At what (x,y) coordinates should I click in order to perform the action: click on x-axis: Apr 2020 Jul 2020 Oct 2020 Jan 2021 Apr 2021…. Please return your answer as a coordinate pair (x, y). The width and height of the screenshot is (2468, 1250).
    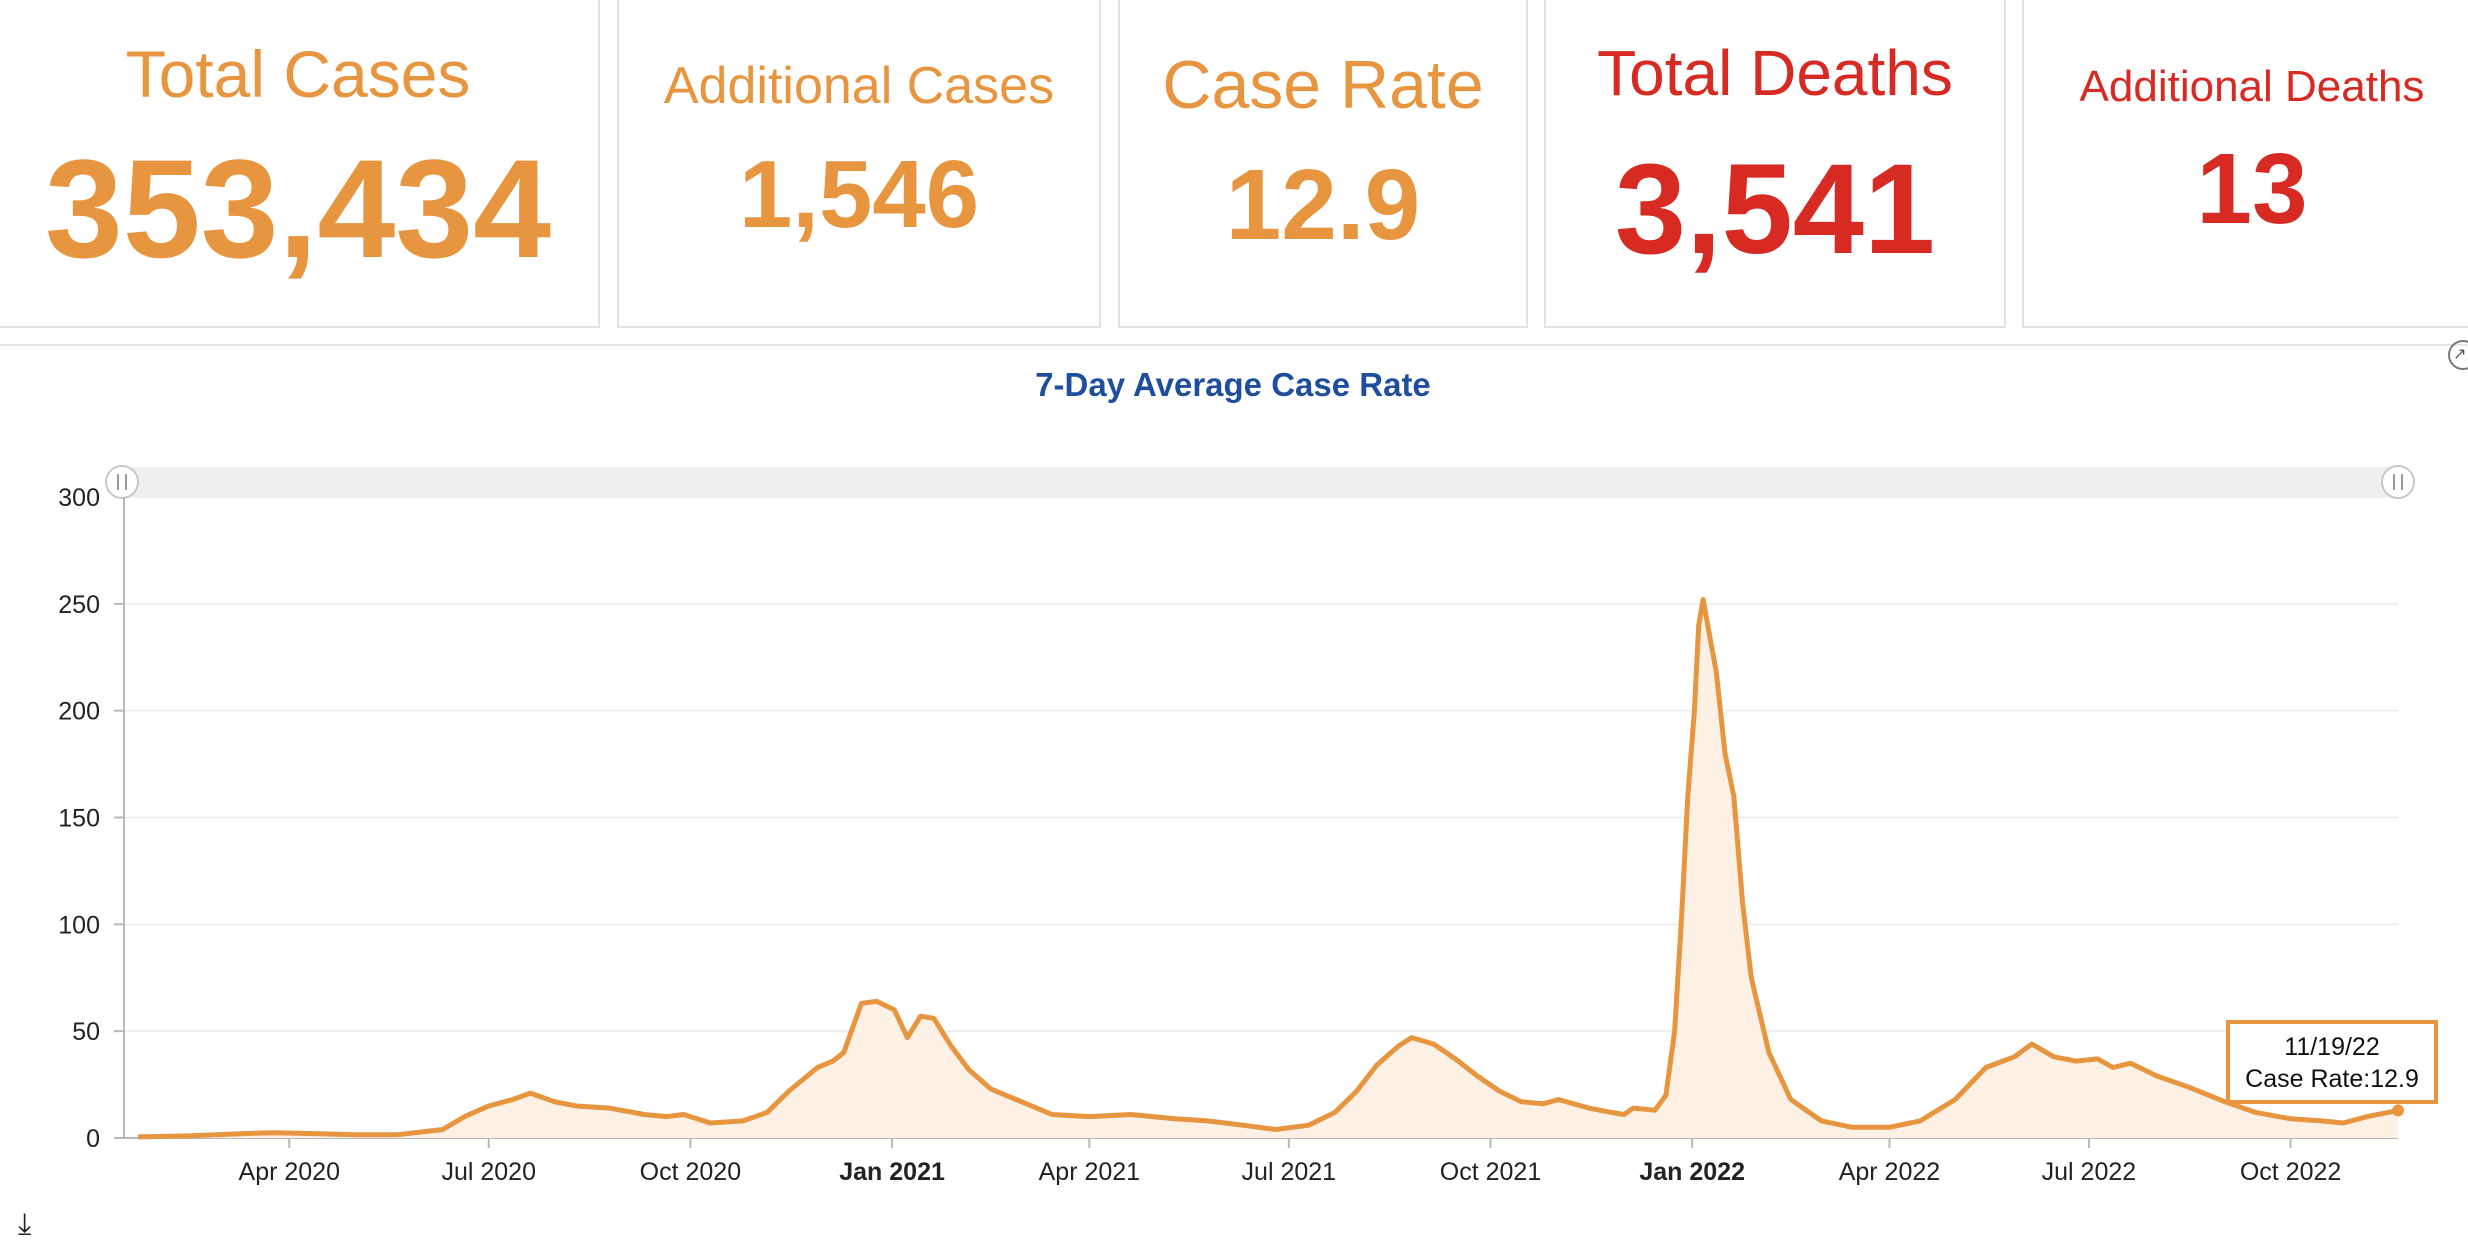
    Looking at the image, I should click on (1290, 1162).